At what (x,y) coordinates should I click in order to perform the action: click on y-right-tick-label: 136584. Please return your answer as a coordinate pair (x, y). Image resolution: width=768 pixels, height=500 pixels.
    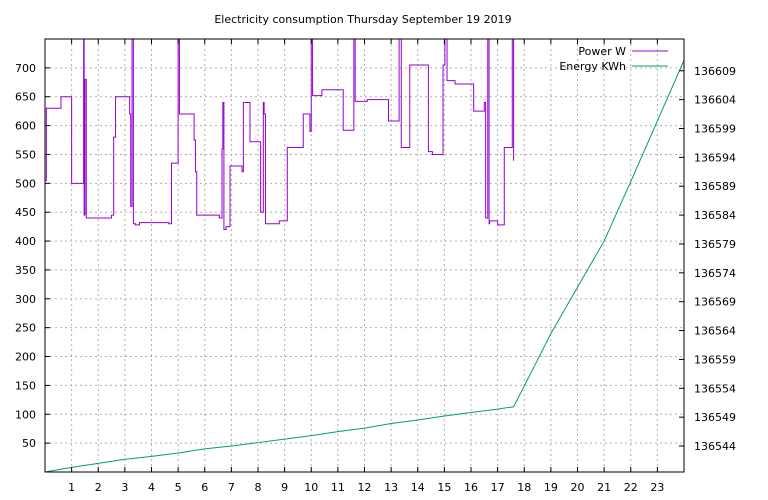
    Looking at the image, I should click on (715, 215).